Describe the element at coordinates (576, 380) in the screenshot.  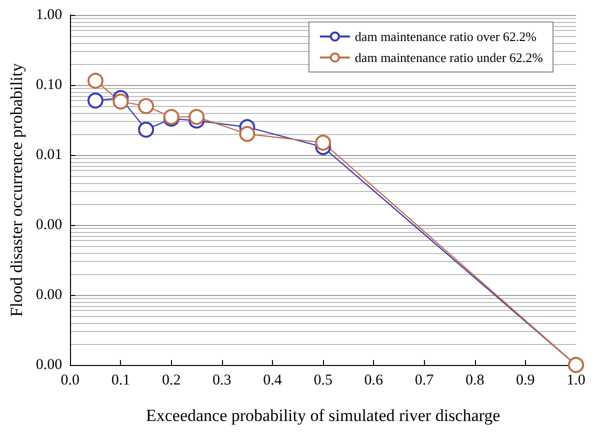
I see `x-tick-label: 1.0` at that location.